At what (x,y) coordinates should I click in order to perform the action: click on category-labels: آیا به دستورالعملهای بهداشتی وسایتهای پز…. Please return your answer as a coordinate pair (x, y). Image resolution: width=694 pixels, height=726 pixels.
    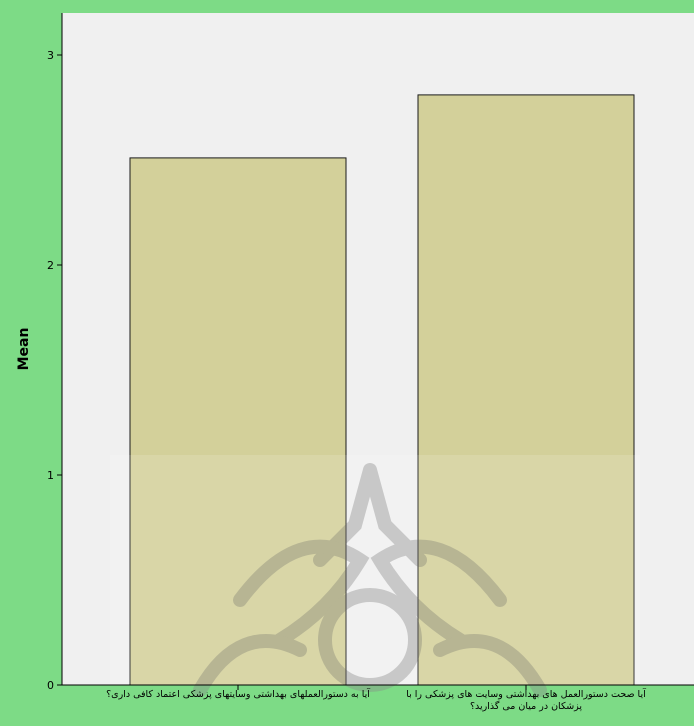
    Looking at the image, I should click on (376, 699).